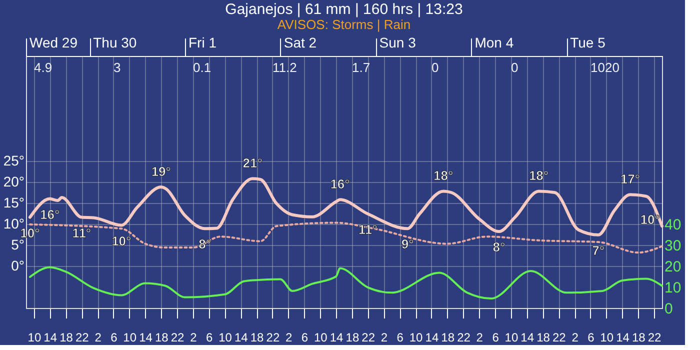 This screenshot has width=700, height=350. I want to click on annotation: 19°, so click(161, 172).